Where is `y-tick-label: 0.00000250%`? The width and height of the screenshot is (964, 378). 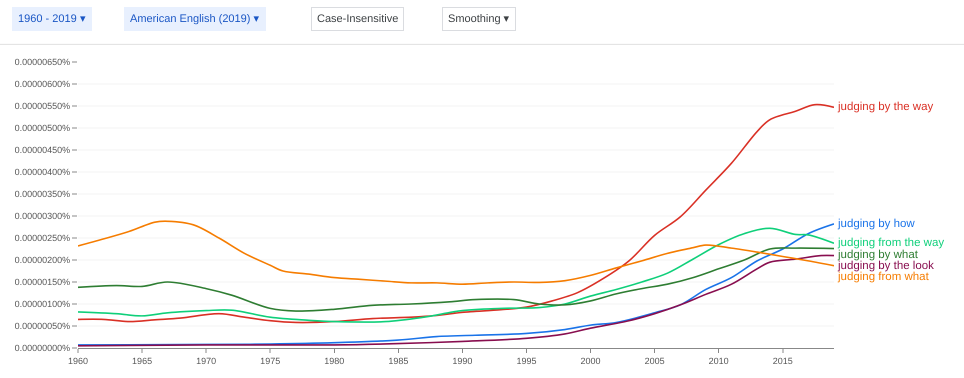
y-tick-label: 0.00000250% is located at coordinates (42, 238).